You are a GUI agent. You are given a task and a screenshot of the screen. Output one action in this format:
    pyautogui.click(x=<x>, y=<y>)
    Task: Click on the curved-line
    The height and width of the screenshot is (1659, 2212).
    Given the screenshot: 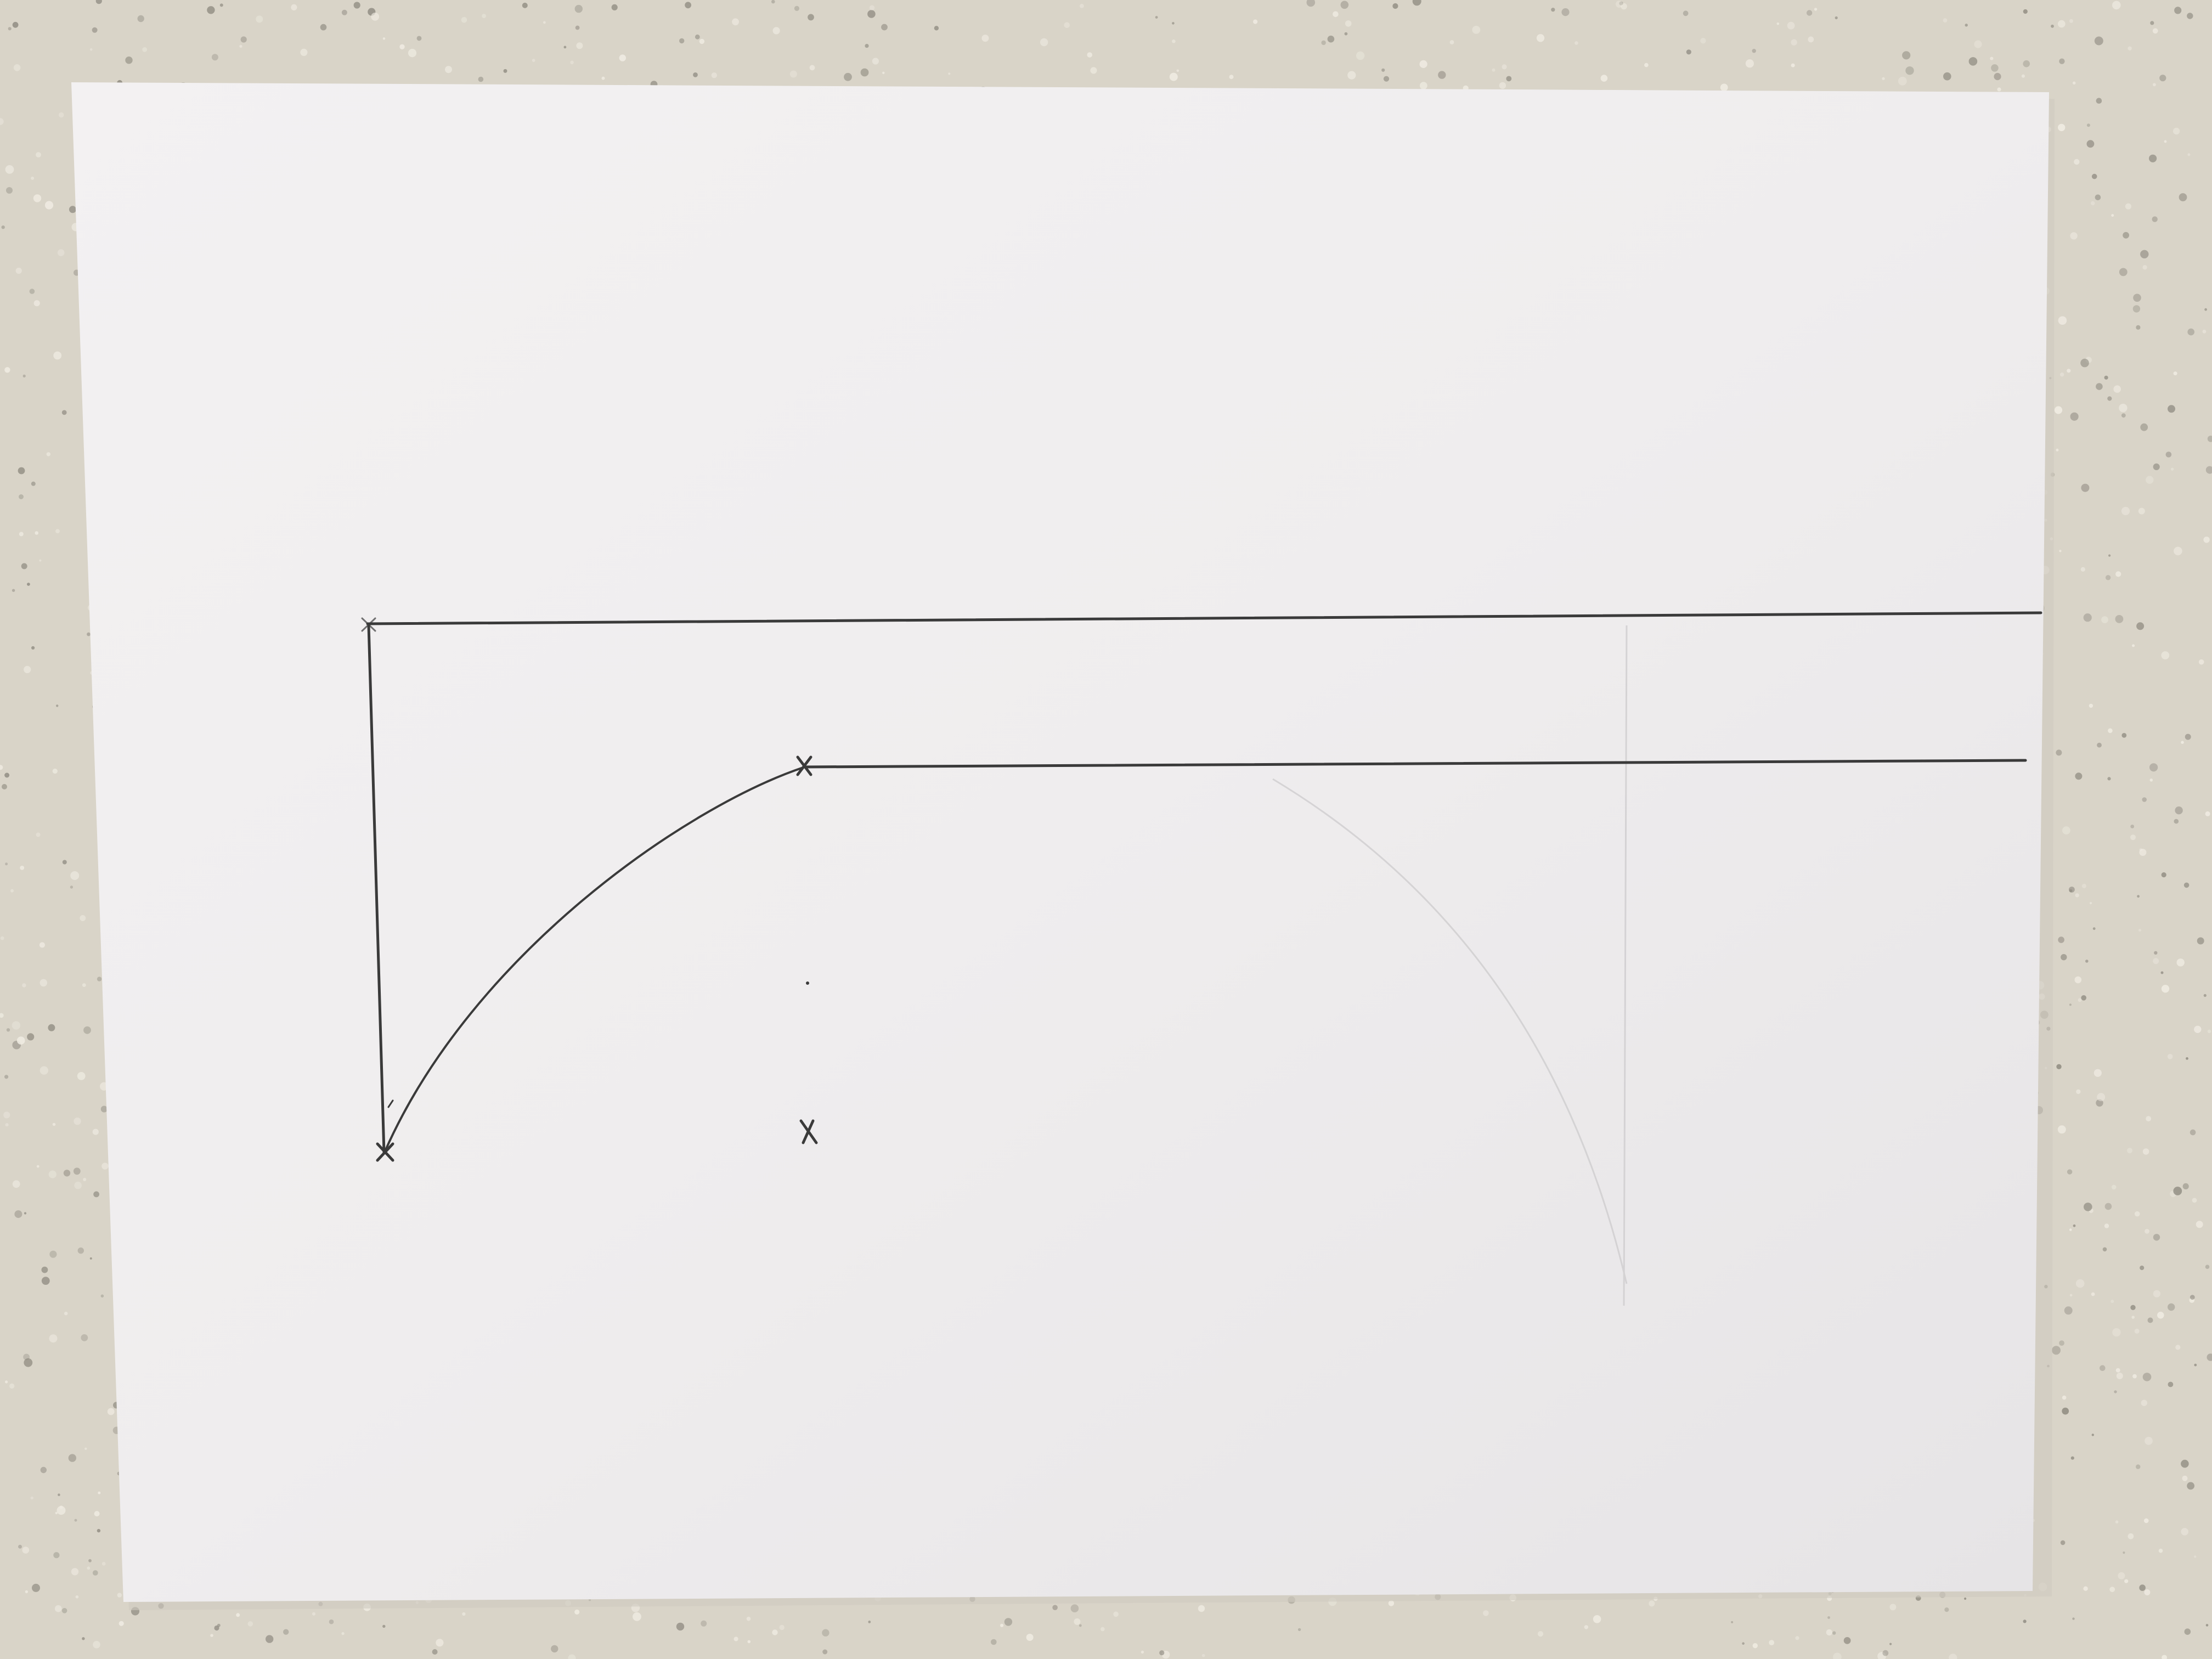 What is the action you would take?
    pyautogui.click(x=595, y=959)
    